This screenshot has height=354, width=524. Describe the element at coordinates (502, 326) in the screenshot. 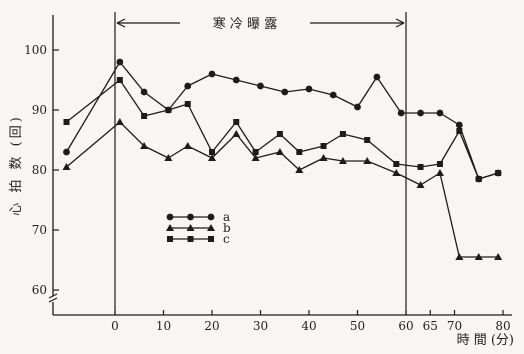

I see `x-tick-label: 80` at that location.